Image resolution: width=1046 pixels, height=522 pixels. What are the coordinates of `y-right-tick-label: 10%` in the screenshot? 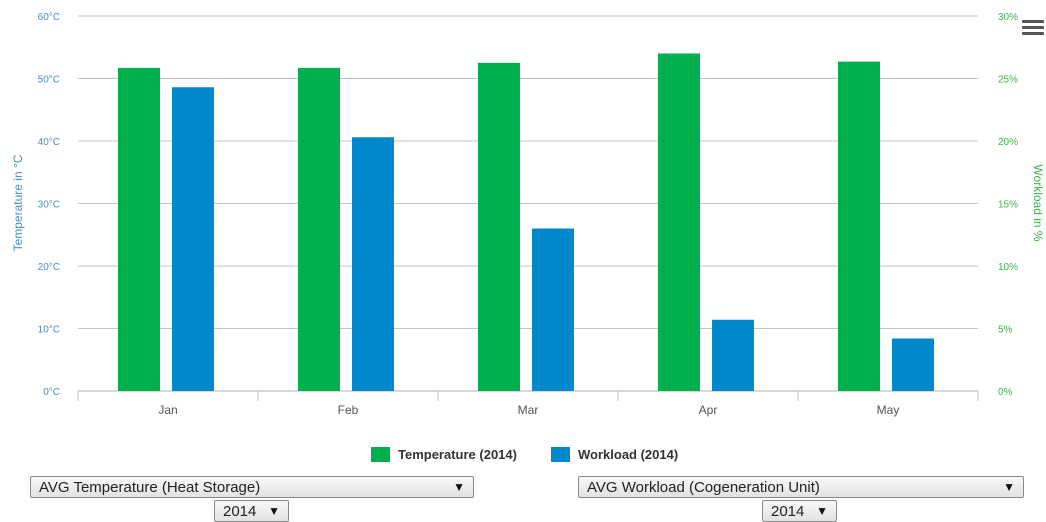 It's located at (1008, 267).